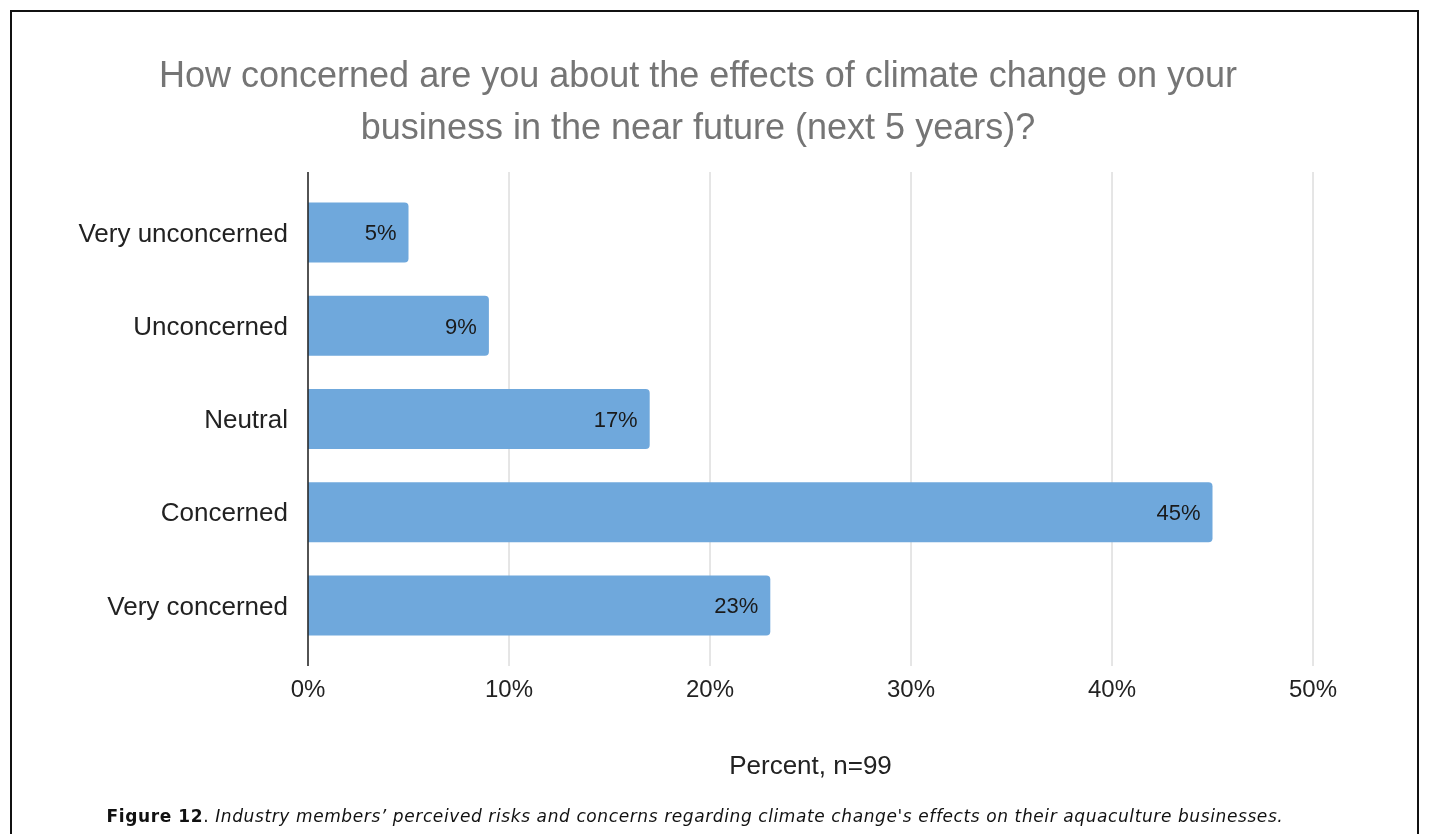 The height and width of the screenshot is (834, 1429). What do you see at coordinates (210, 326) in the screenshot?
I see `y-tick-label: Unconcerned` at bounding box center [210, 326].